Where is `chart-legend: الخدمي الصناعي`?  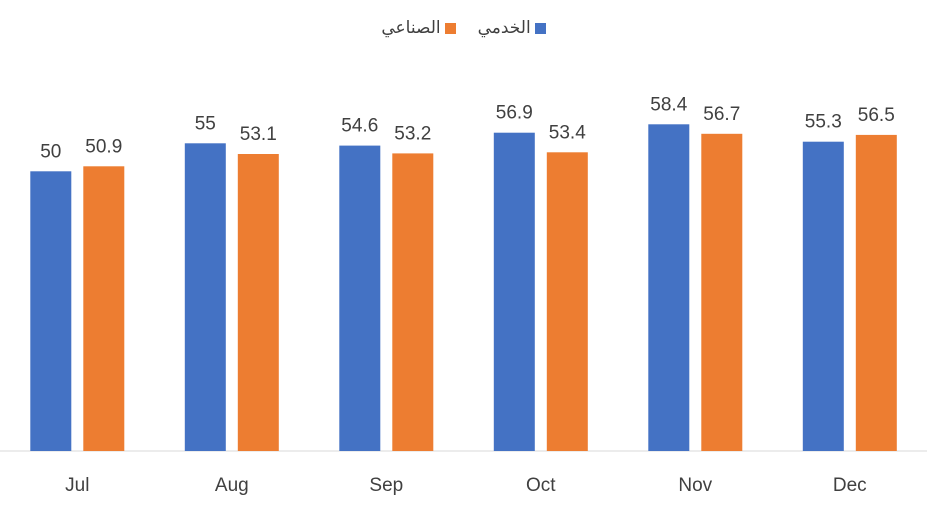
chart-legend: الخدمي الصناعي is located at coordinates (463, 28).